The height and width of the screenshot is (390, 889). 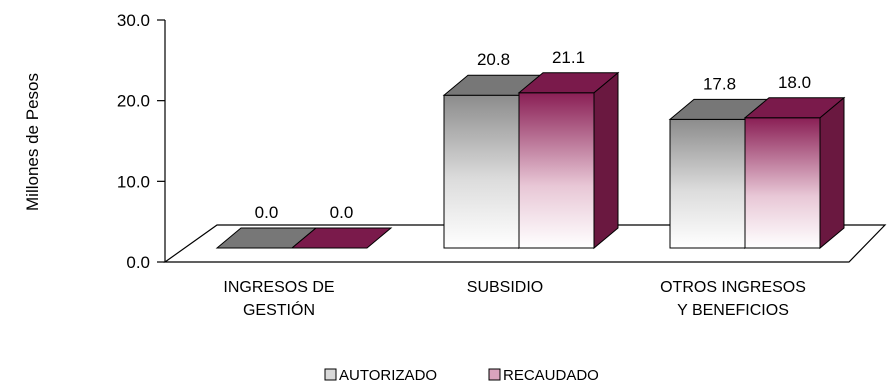 What do you see at coordinates (133, 101) in the screenshot?
I see `y-tick-label: 20.0` at bounding box center [133, 101].